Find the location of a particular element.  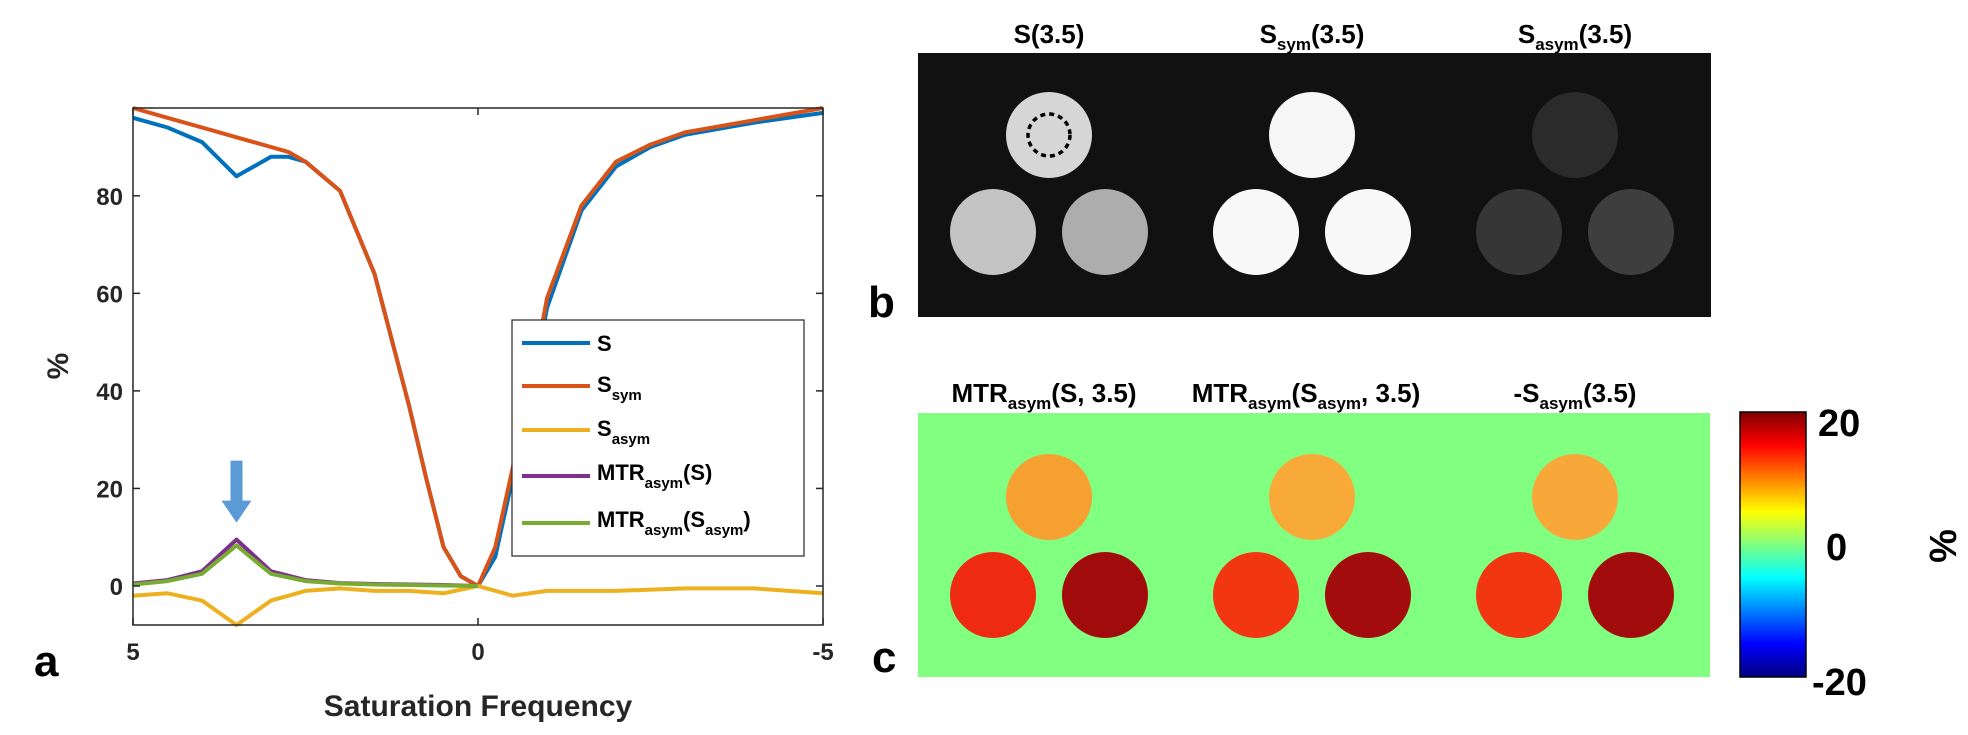

legend-entry-s-asym: Sasym is located at coordinates (586, 432).